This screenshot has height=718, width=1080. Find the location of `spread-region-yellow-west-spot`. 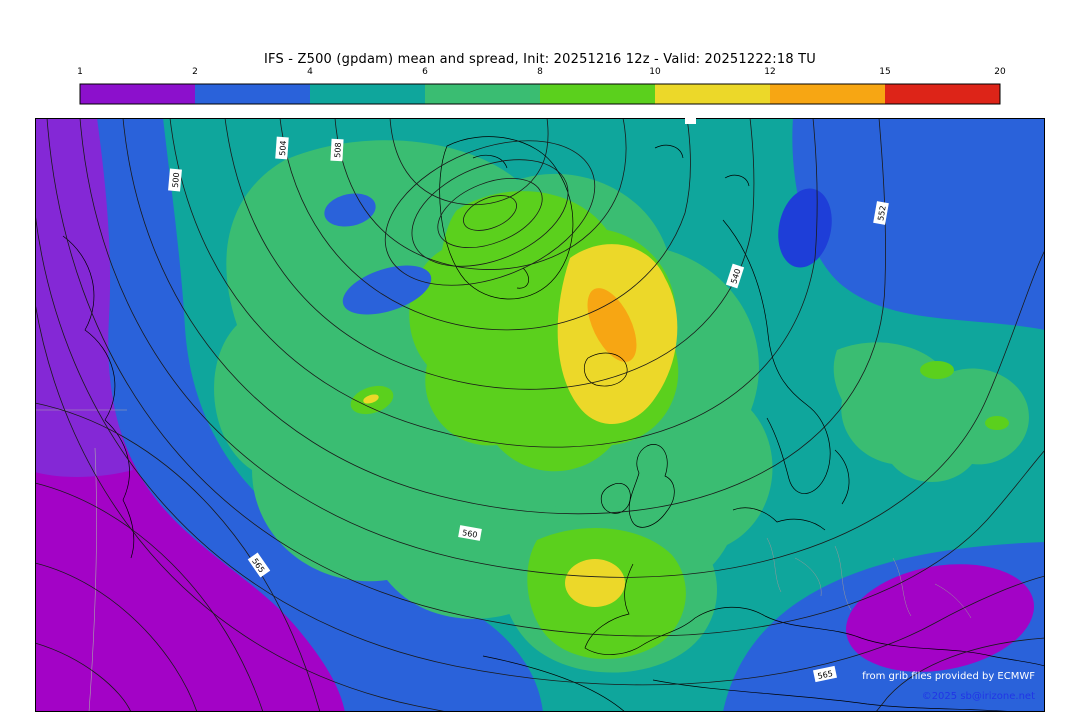

spread-region-yellow-west-spot is located at coordinates (371, 399).